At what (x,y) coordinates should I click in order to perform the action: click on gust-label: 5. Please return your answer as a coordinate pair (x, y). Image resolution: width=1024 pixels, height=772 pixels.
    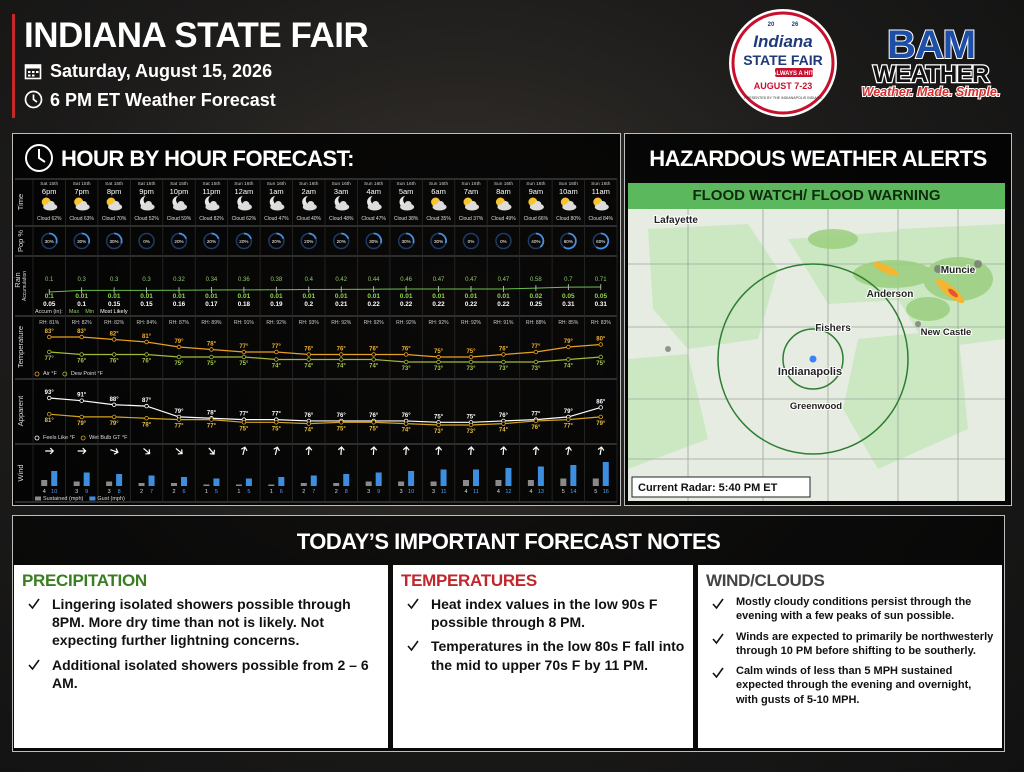
    Looking at the image, I should click on (216, 492).